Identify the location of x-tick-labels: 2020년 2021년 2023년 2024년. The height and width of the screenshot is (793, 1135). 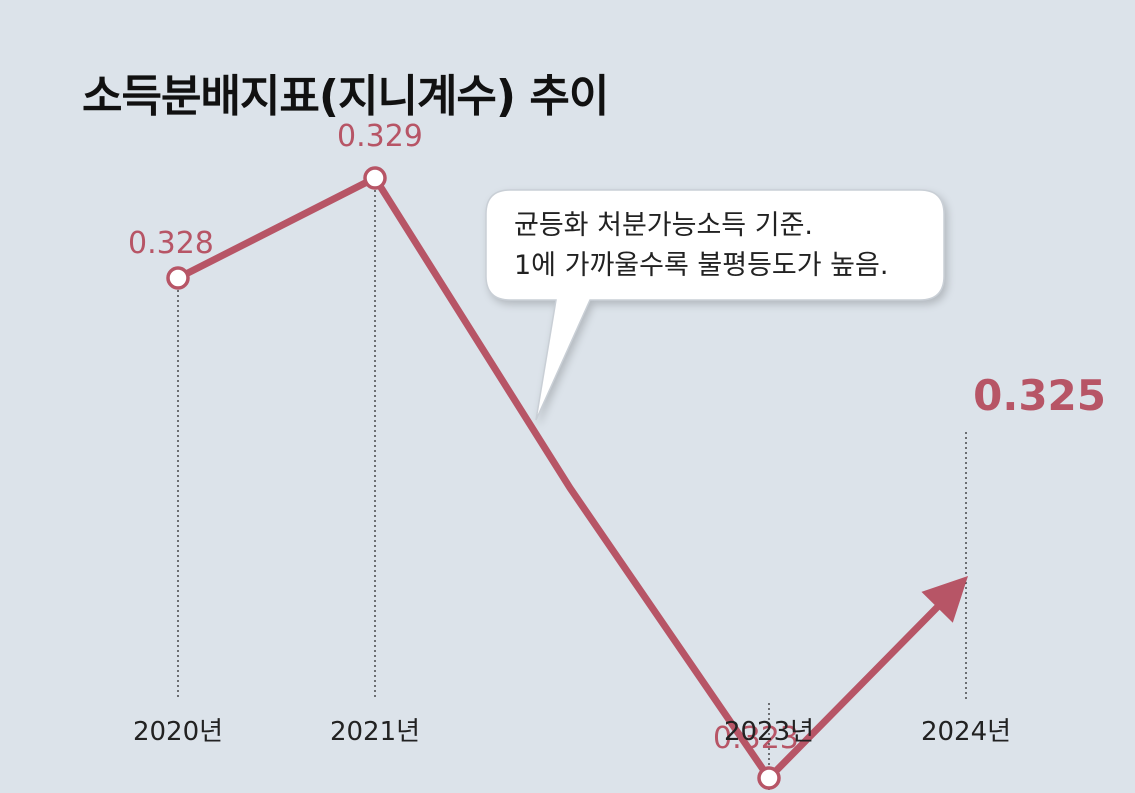
(572, 732).